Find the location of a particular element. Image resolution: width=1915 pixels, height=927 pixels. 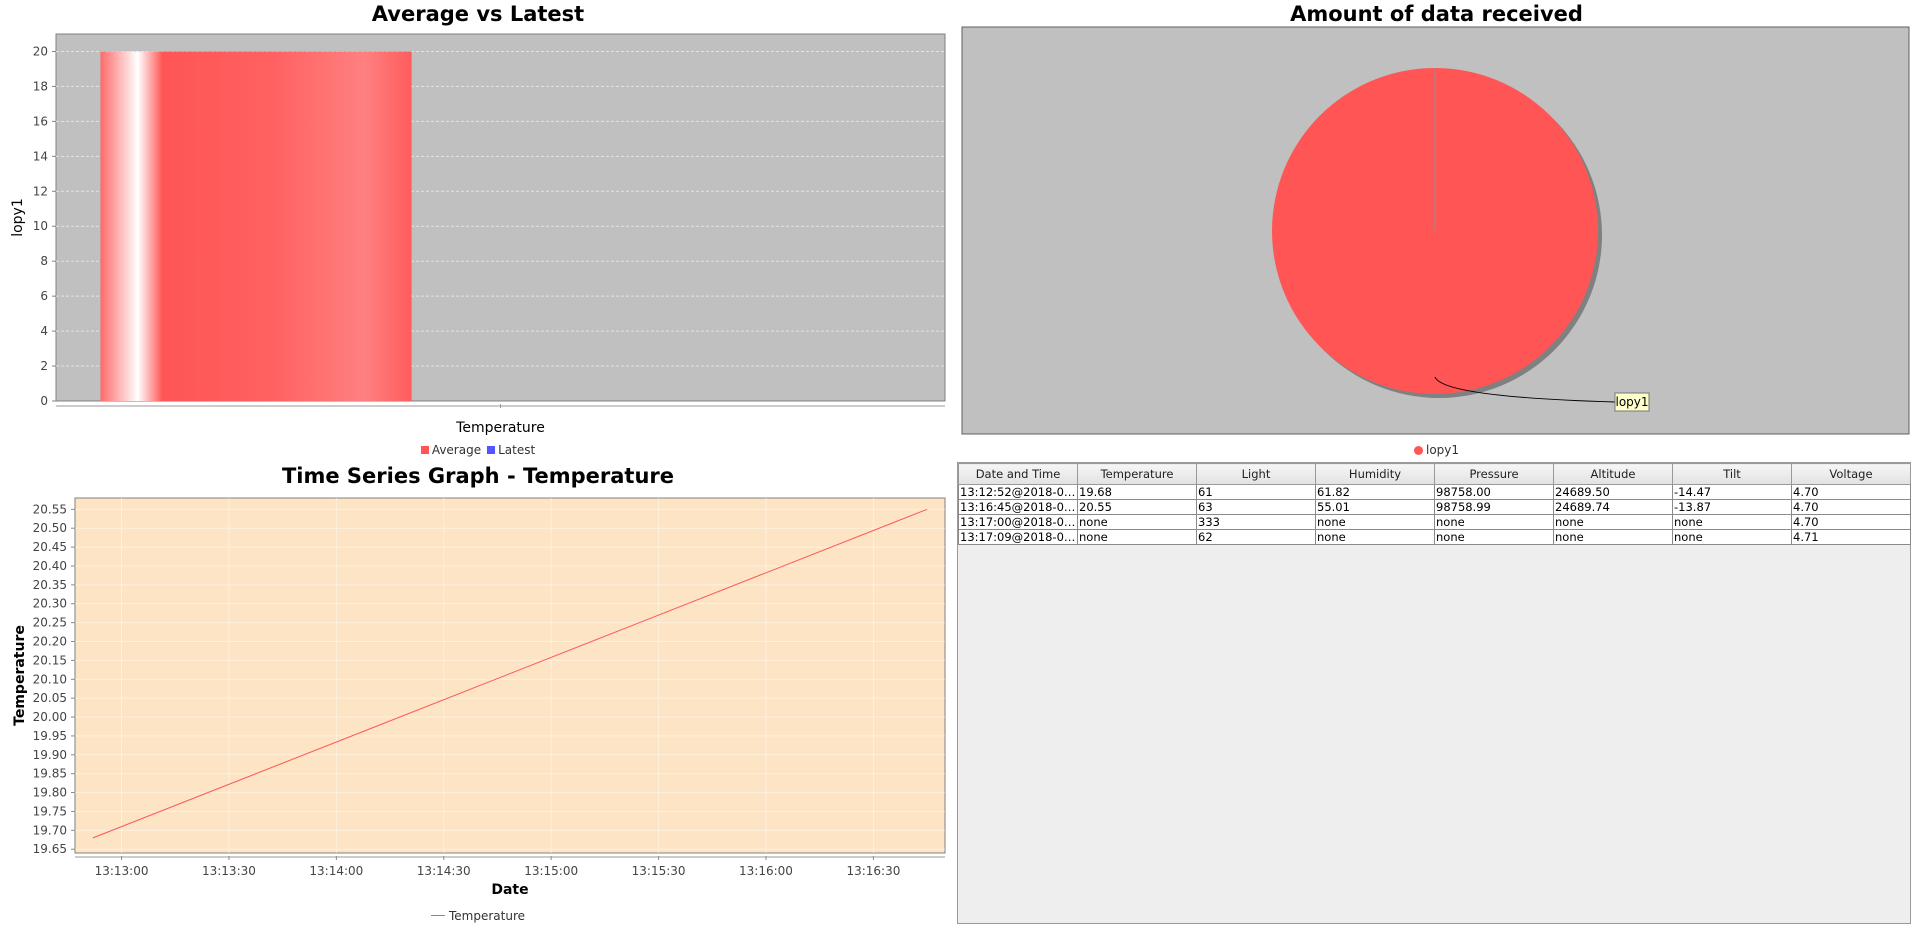

bar-average is located at coordinates (256, 226).